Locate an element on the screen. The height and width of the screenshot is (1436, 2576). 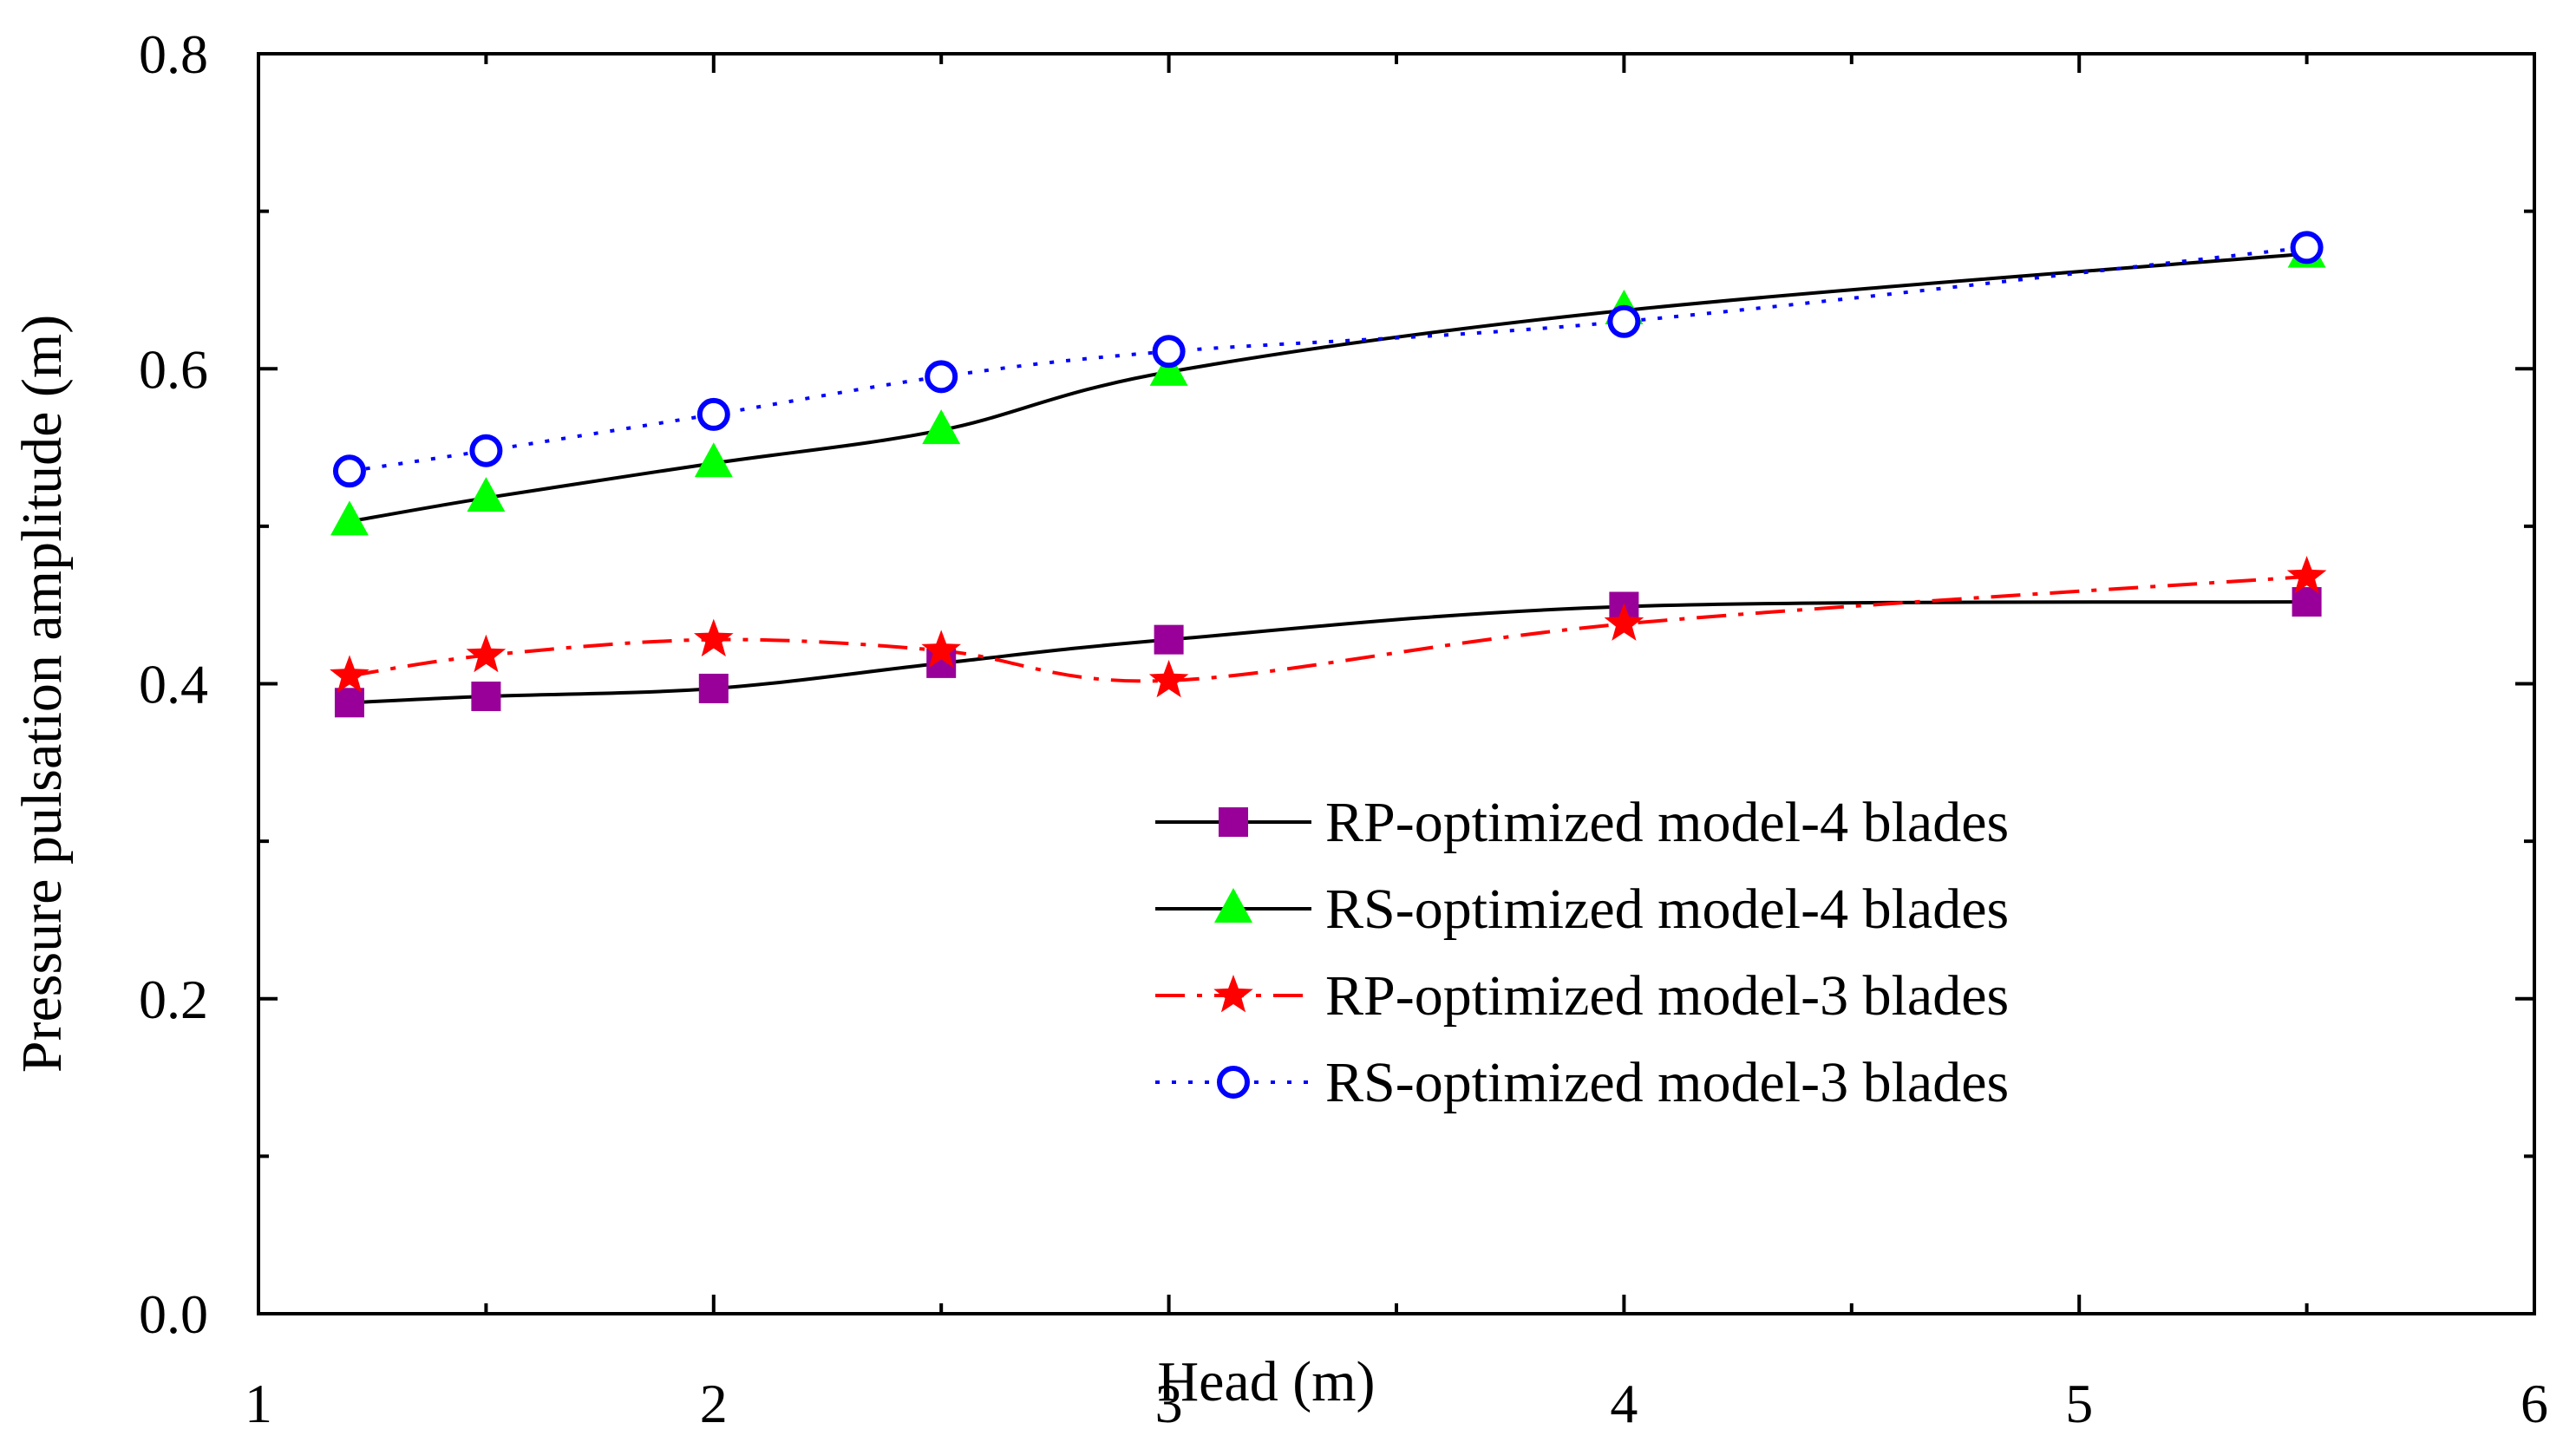
y-tick-label: 0.0 is located at coordinates (173, 1314).